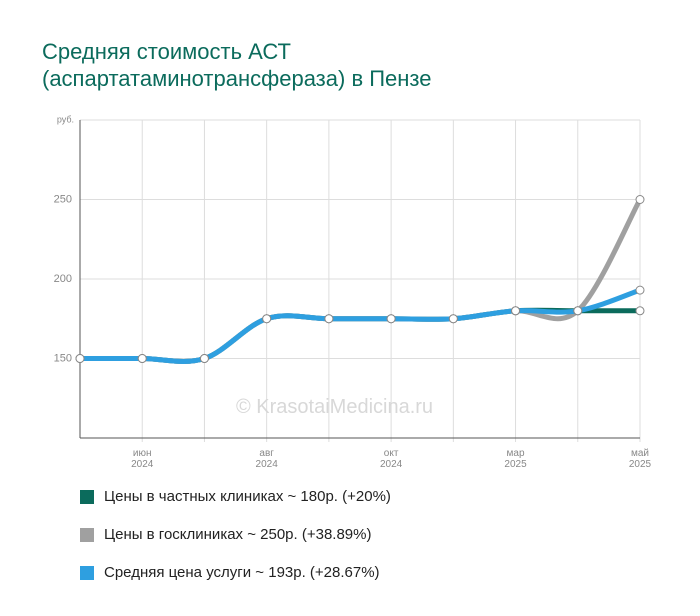 This screenshot has width=700, height=616. I want to click on y-axis-label: руб., so click(65, 119).